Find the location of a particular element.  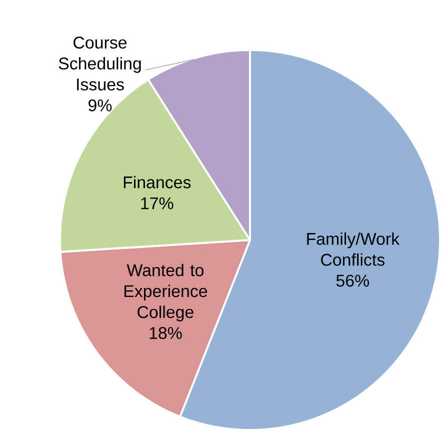

slice-label: Finances is located at coordinates (157, 182).